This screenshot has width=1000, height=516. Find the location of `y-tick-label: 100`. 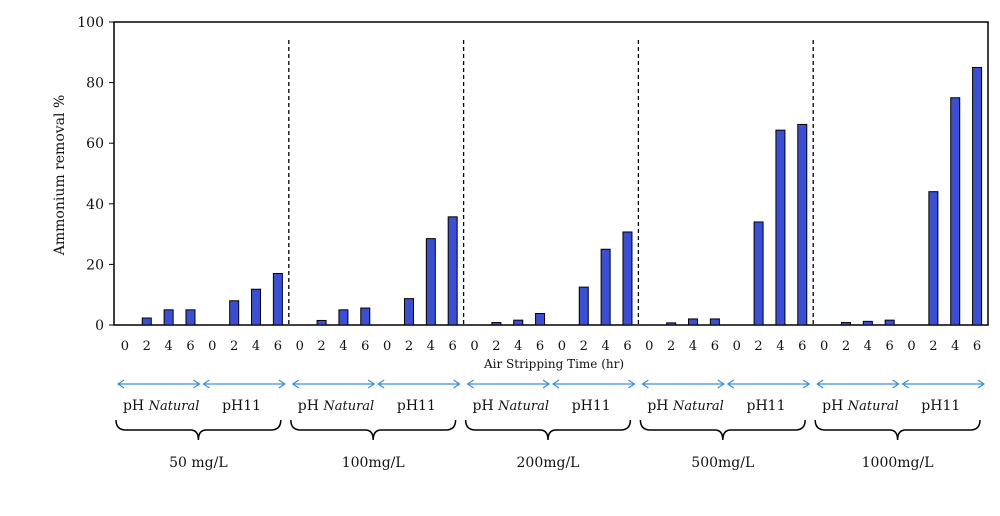

y-tick-label: 100 is located at coordinates (90, 23).